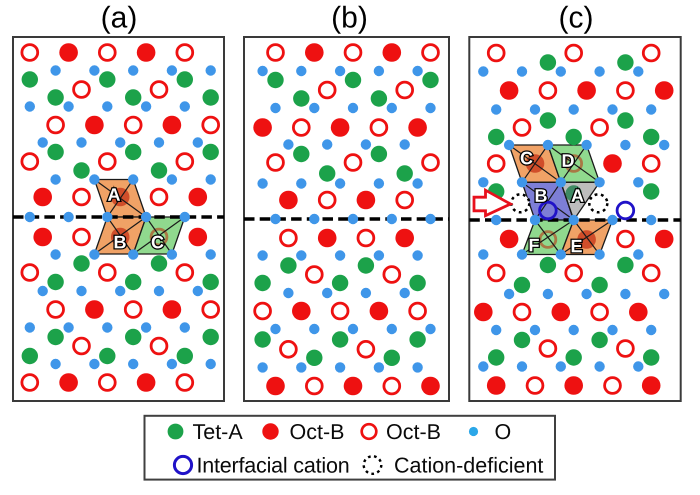  Describe the element at coordinates (502, 432) in the screenshot. I see `svg-text: O` at that location.